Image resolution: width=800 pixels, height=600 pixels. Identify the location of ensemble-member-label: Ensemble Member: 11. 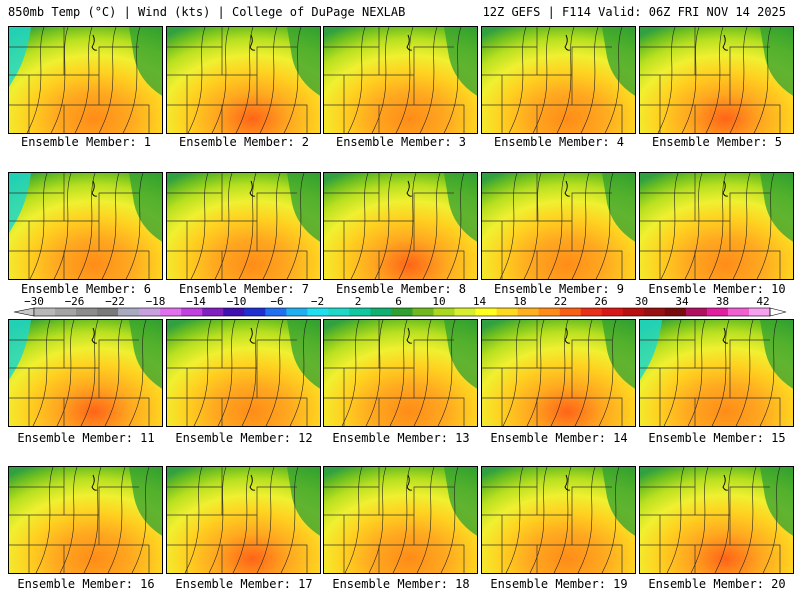
(86, 438).